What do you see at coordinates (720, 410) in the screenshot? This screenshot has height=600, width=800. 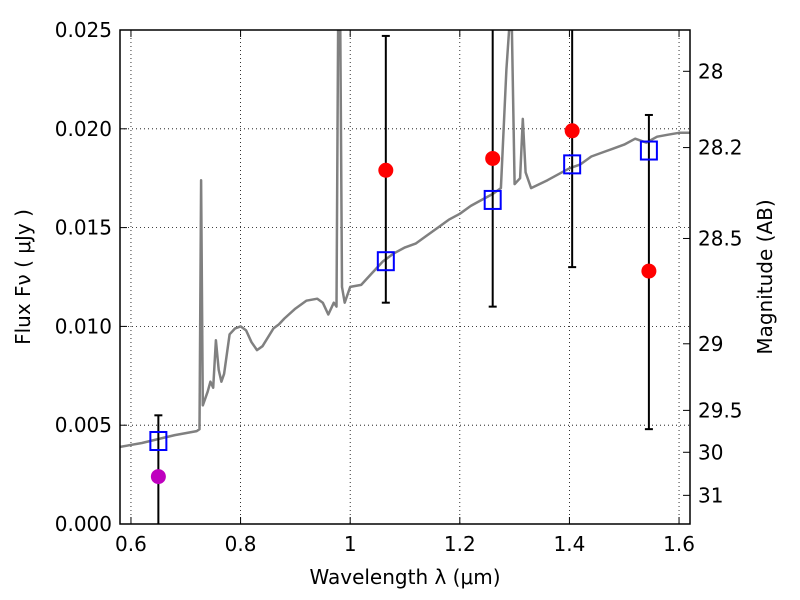 I see `y2-tick-label: 29.5` at bounding box center [720, 410].